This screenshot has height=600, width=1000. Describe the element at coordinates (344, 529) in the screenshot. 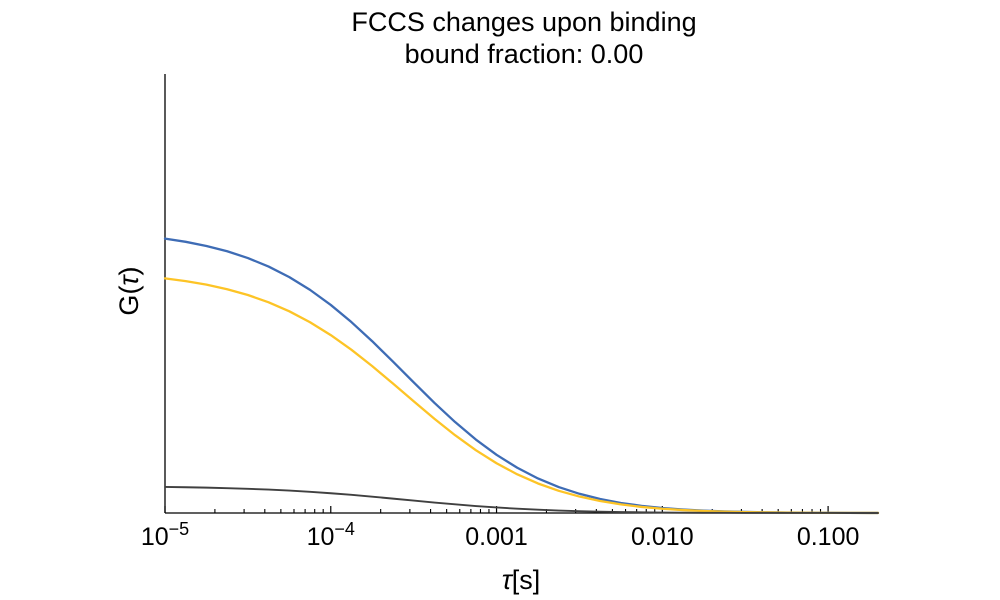

I see `x-tick-label-exponent: −4` at that location.